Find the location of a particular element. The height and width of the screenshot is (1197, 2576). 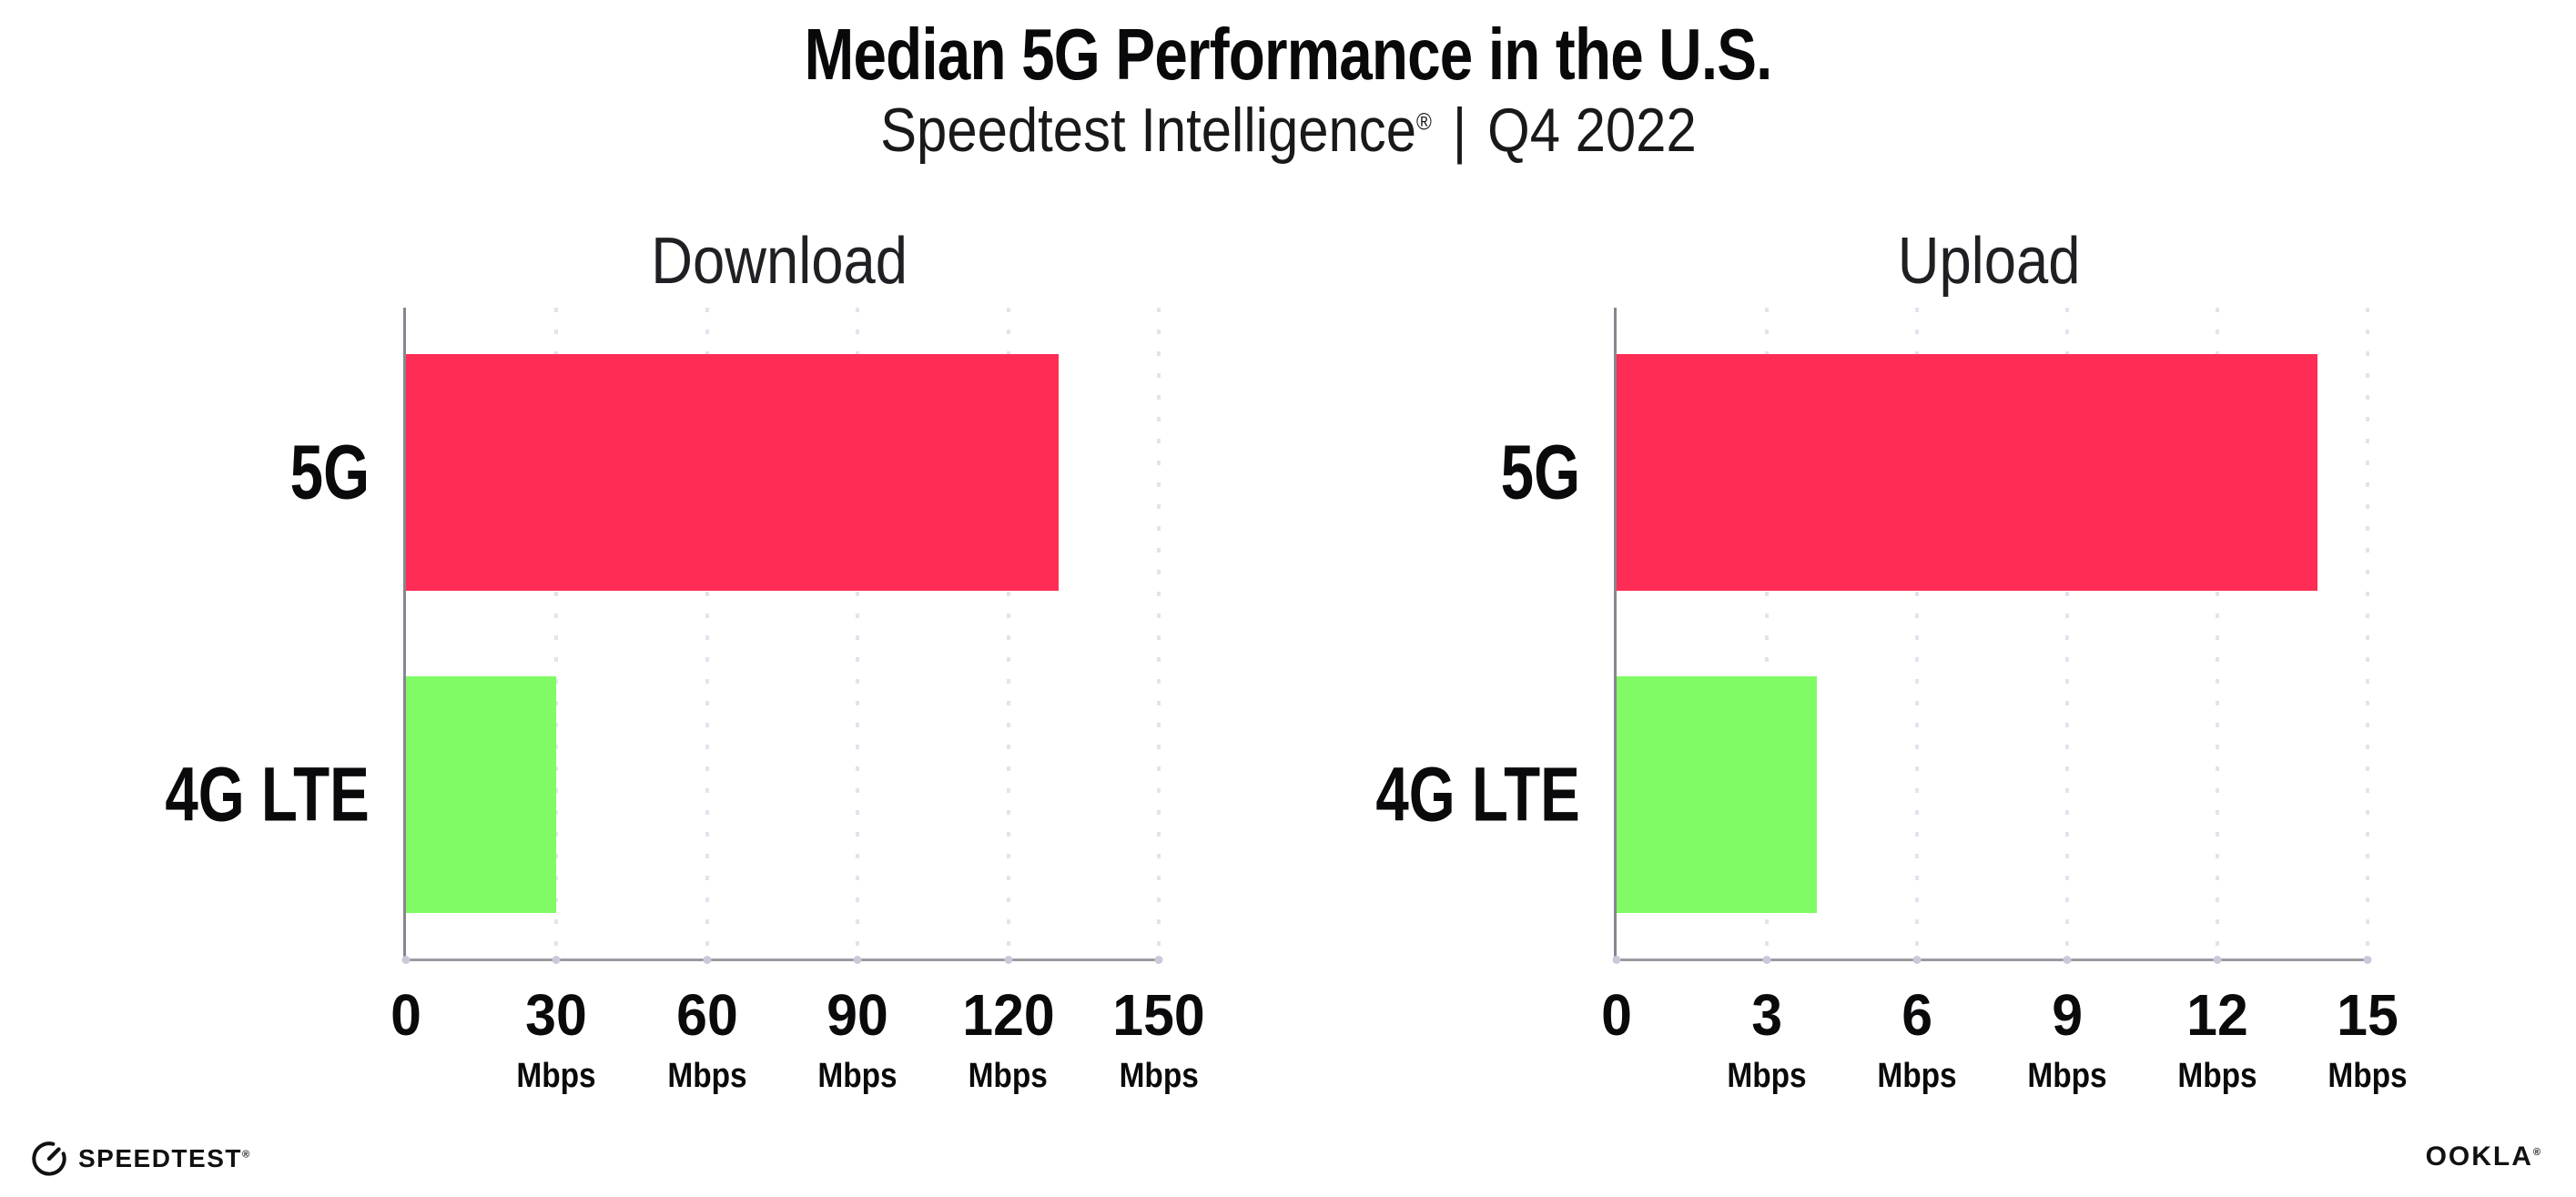

speedtest-registered-mark: ® is located at coordinates (246, 1155).